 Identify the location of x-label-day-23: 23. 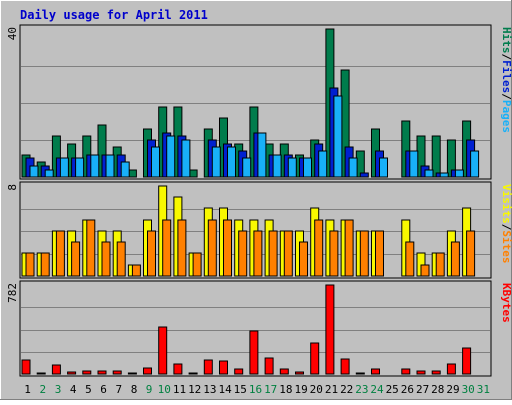
(361, 389).